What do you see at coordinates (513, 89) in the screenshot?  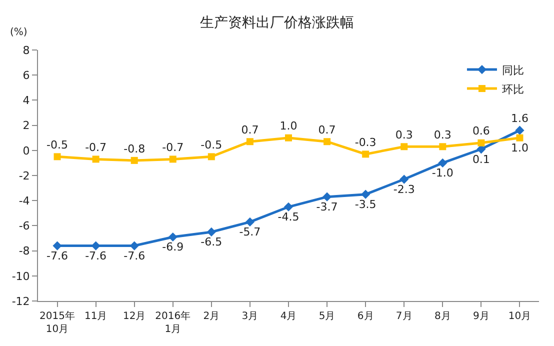 I see `legend-label: 环比` at bounding box center [513, 89].